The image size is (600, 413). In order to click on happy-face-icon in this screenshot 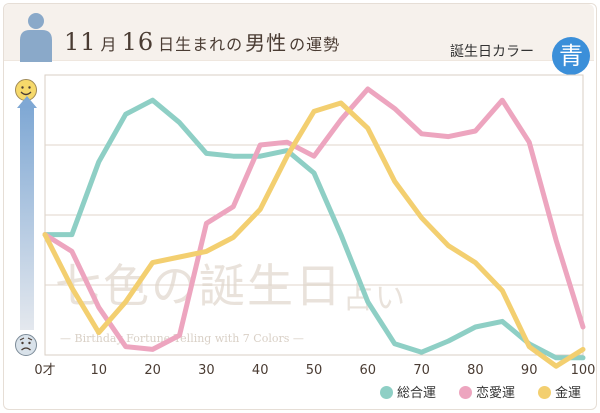, I will do `click(26, 90)`.